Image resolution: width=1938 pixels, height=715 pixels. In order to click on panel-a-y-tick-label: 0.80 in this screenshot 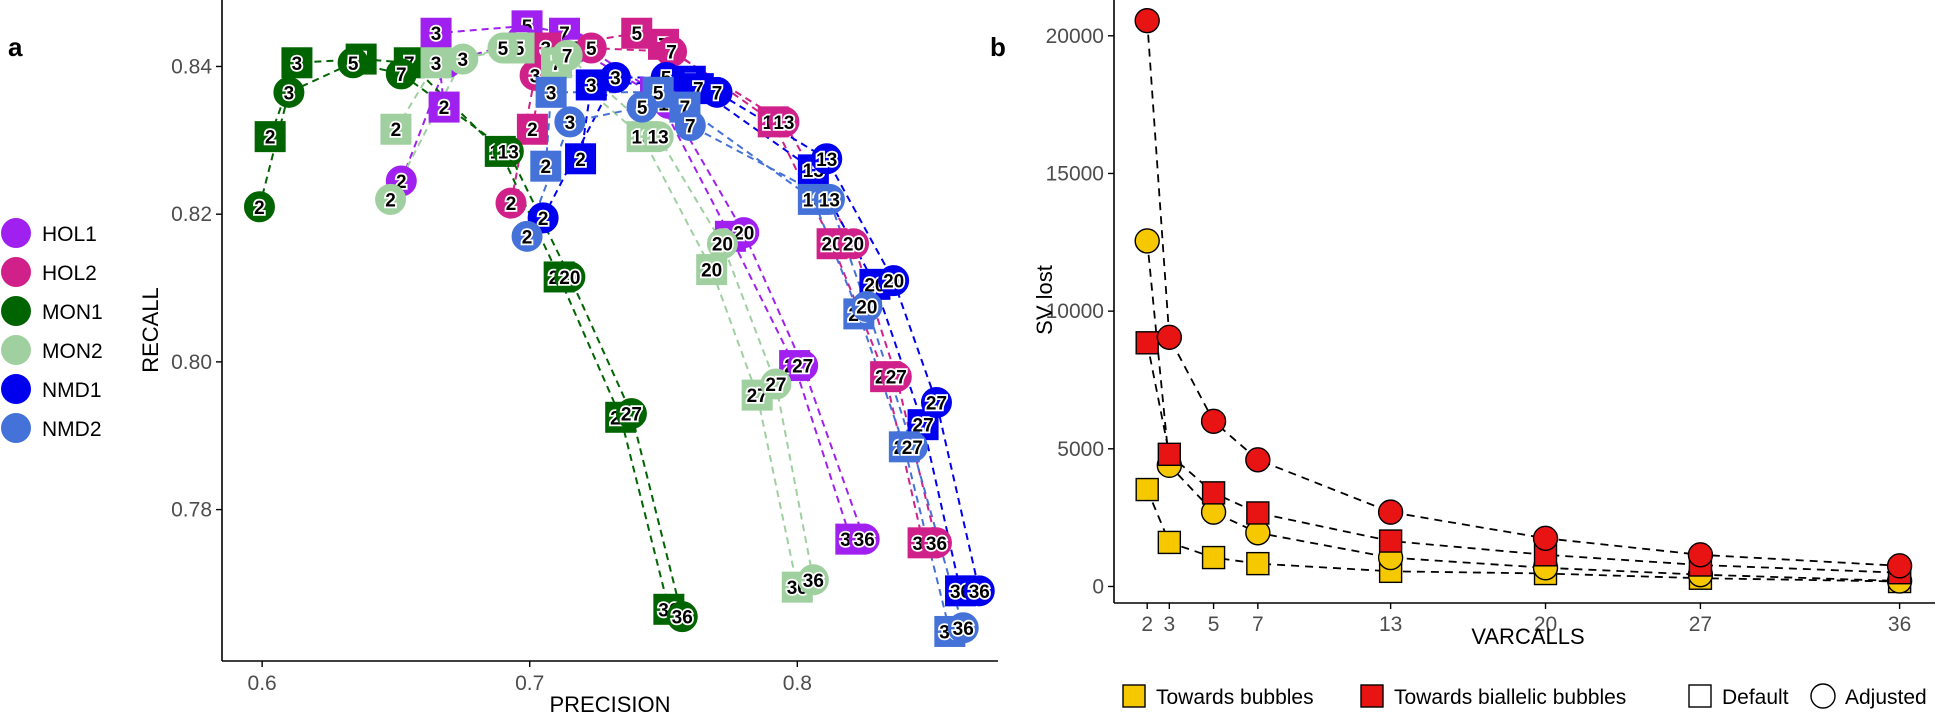, I will do `click(191, 362)`.